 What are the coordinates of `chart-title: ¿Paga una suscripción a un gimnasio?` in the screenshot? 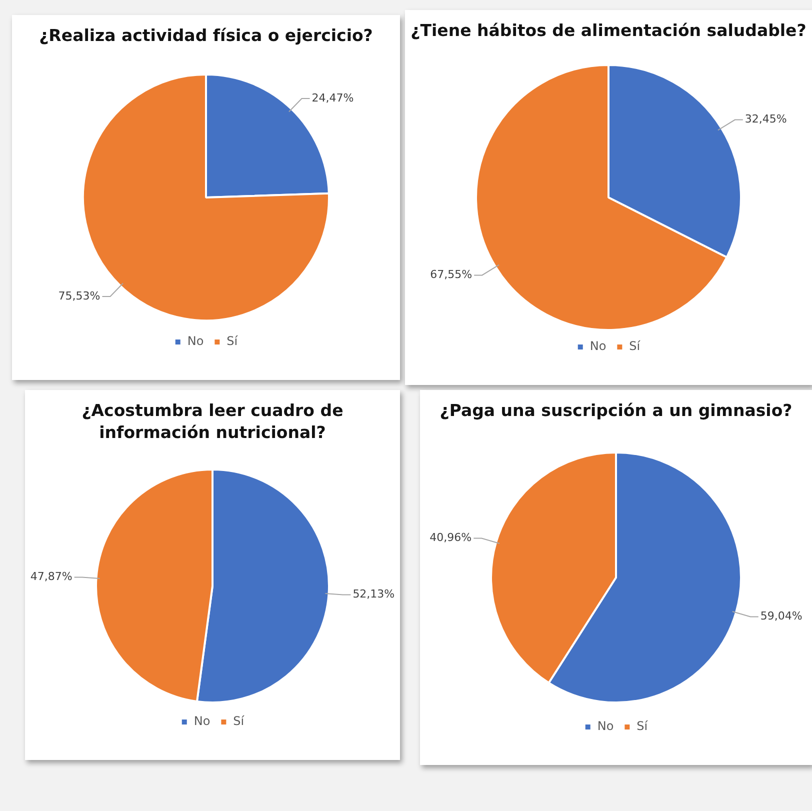 It's located at (616, 411).